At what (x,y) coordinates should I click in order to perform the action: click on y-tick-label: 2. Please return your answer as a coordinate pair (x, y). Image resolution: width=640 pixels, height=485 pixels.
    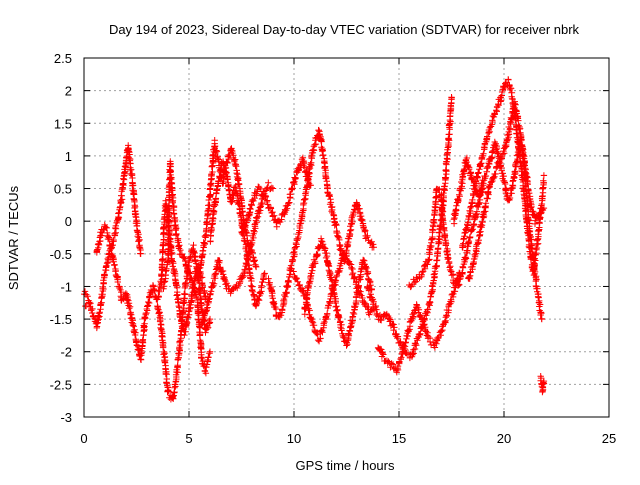
    Looking at the image, I should click on (68, 91).